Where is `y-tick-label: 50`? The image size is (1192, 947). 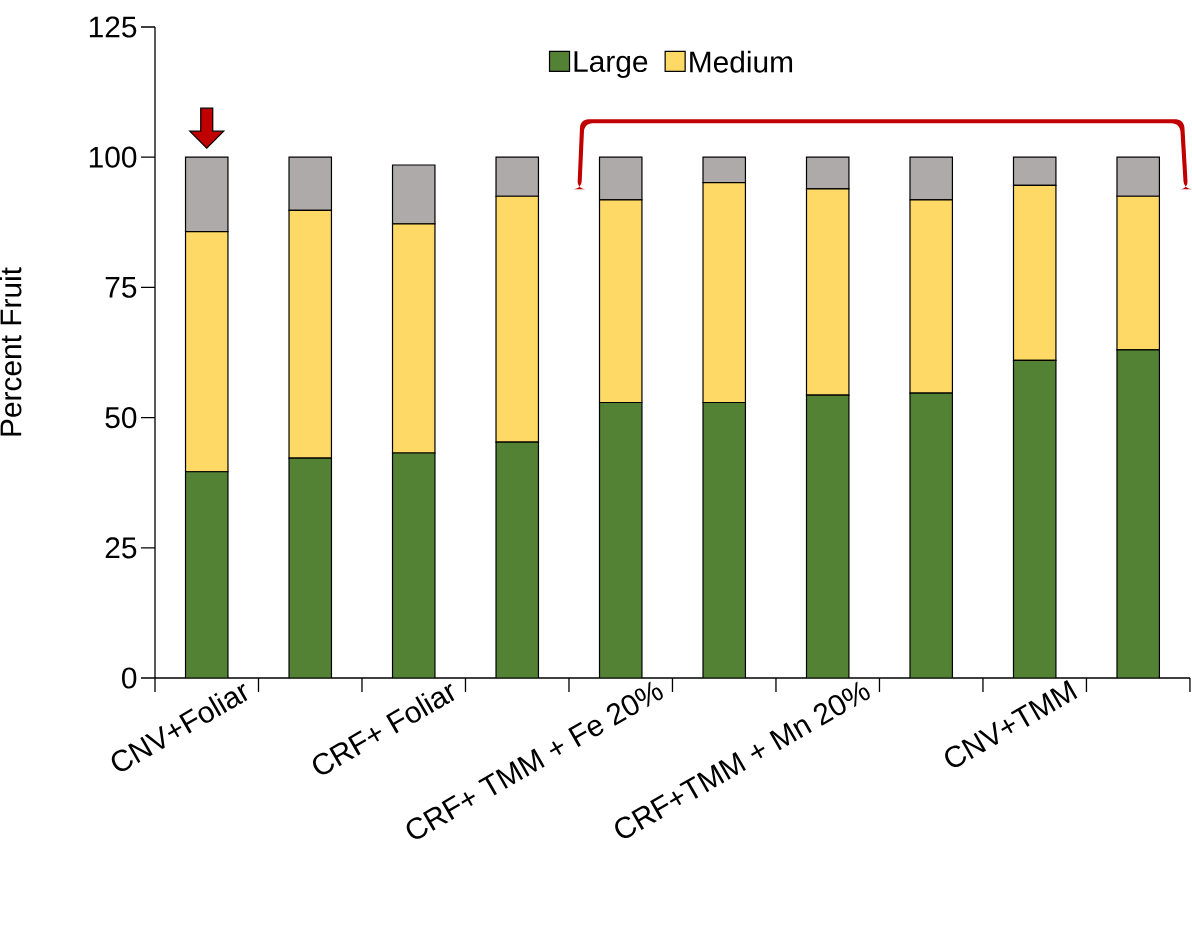 y-tick-label: 50 is located at coordinates (121, 418).